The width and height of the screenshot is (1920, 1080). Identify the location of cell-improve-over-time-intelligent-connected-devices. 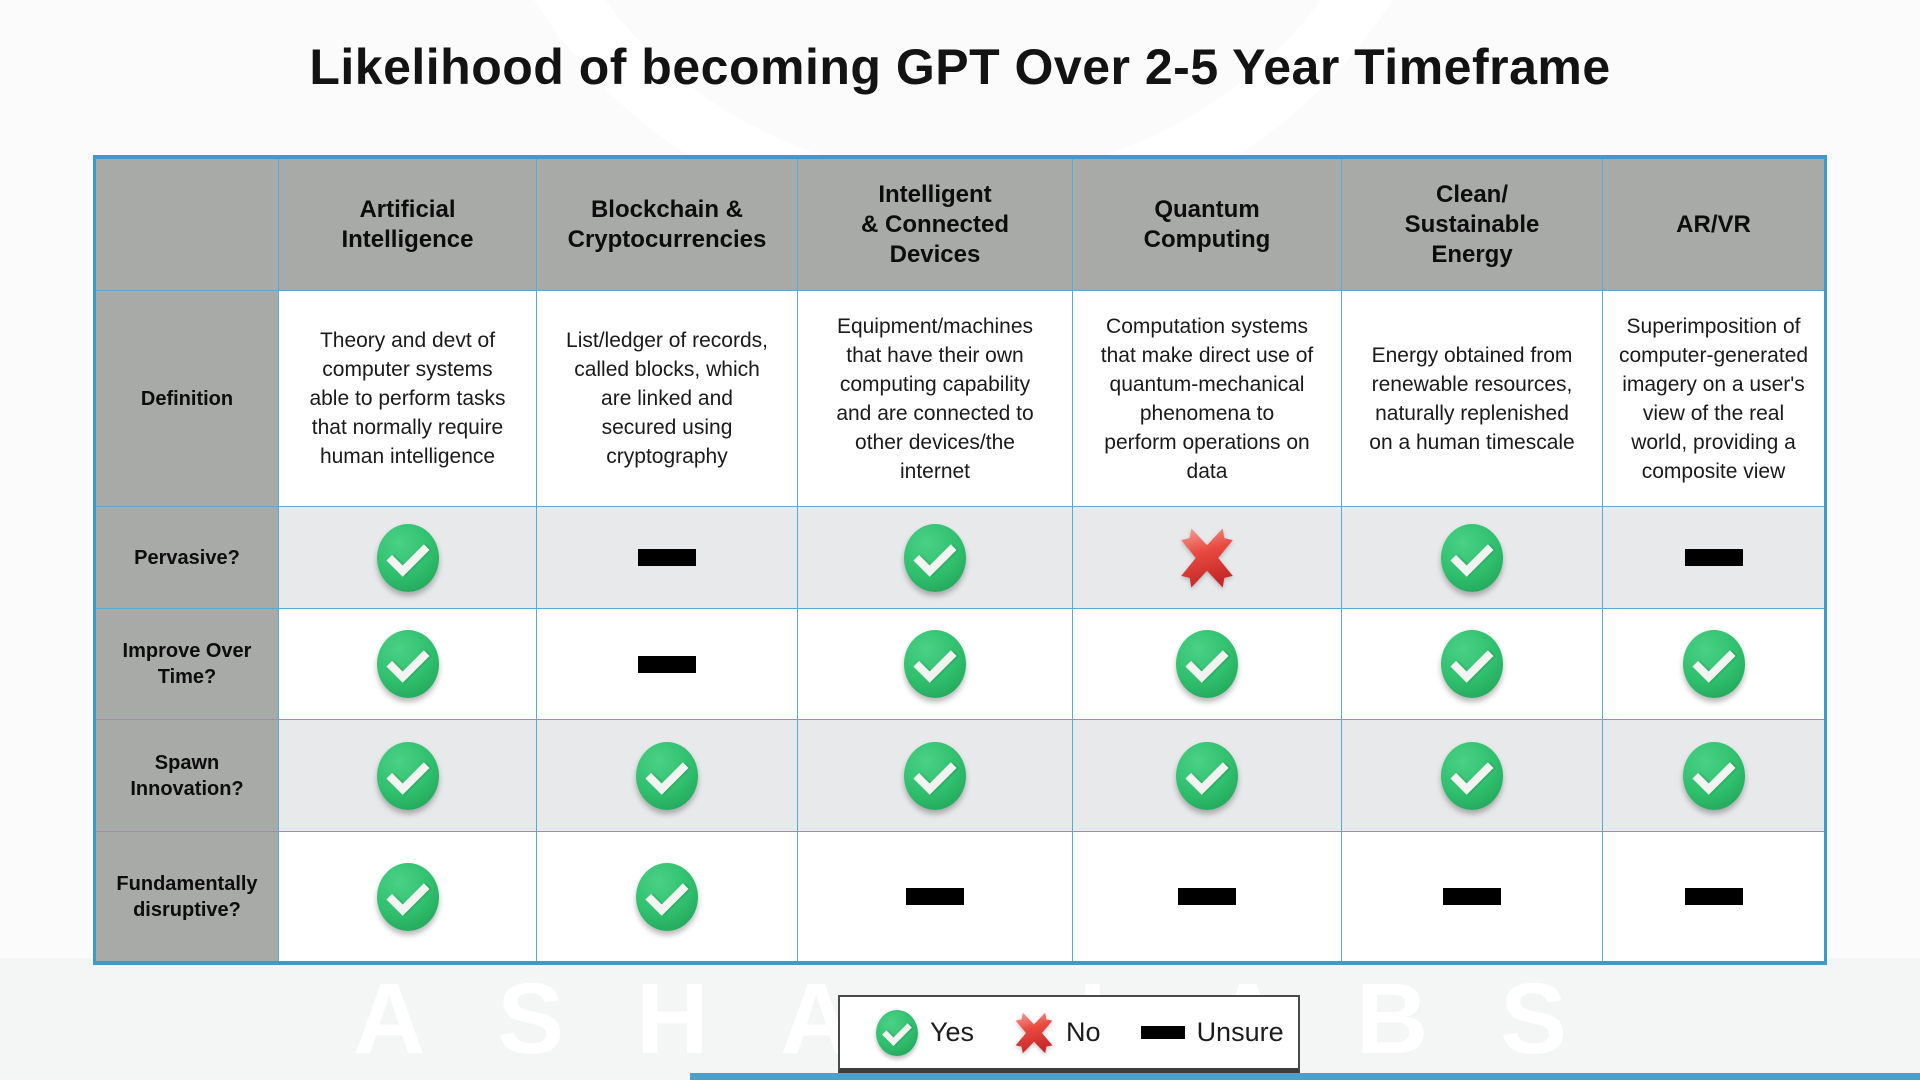
(935, 664).